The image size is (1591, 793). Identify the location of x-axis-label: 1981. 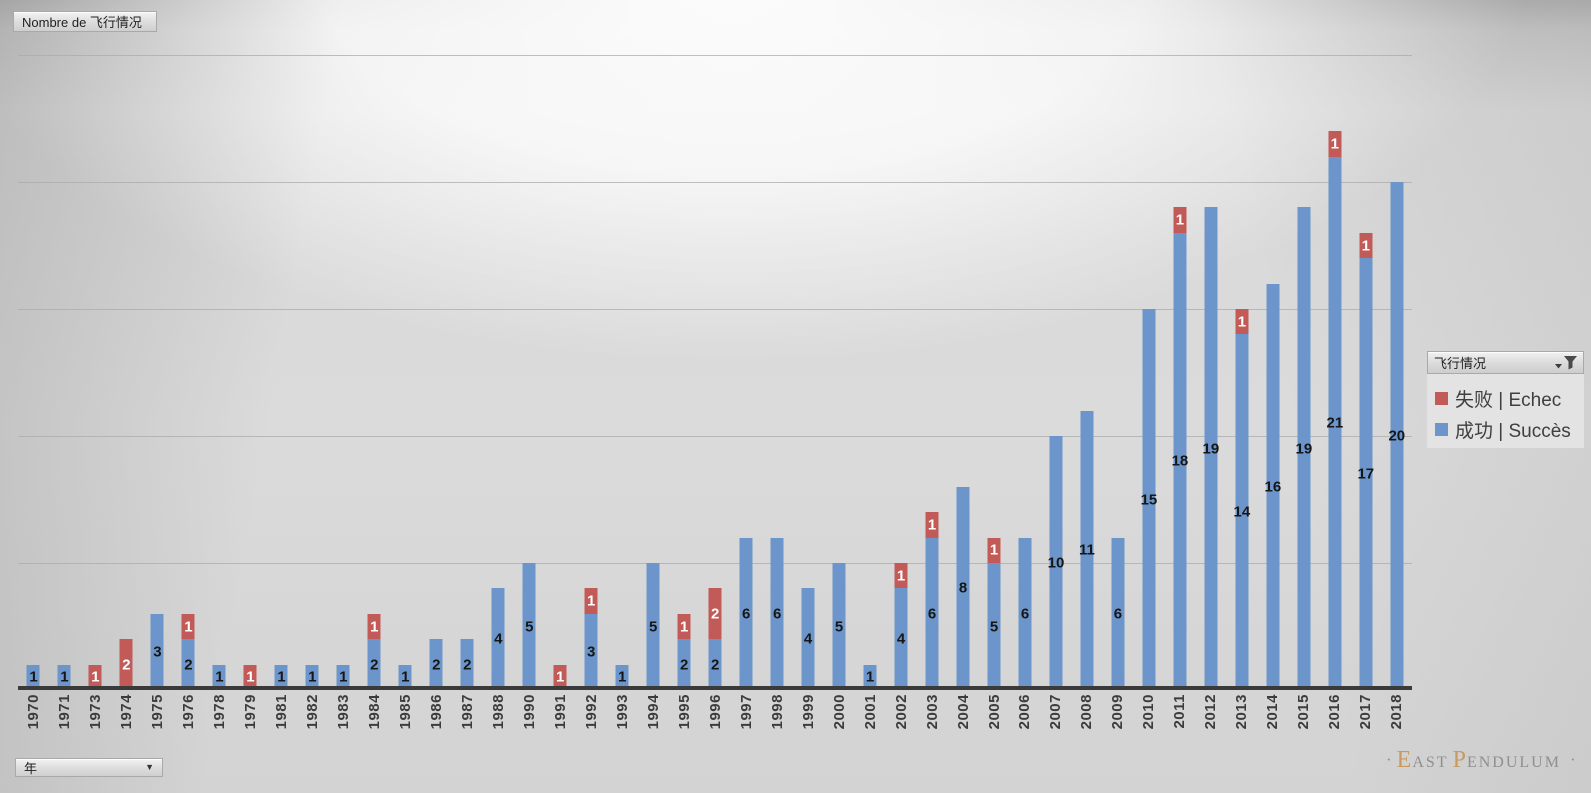
(281, 712).